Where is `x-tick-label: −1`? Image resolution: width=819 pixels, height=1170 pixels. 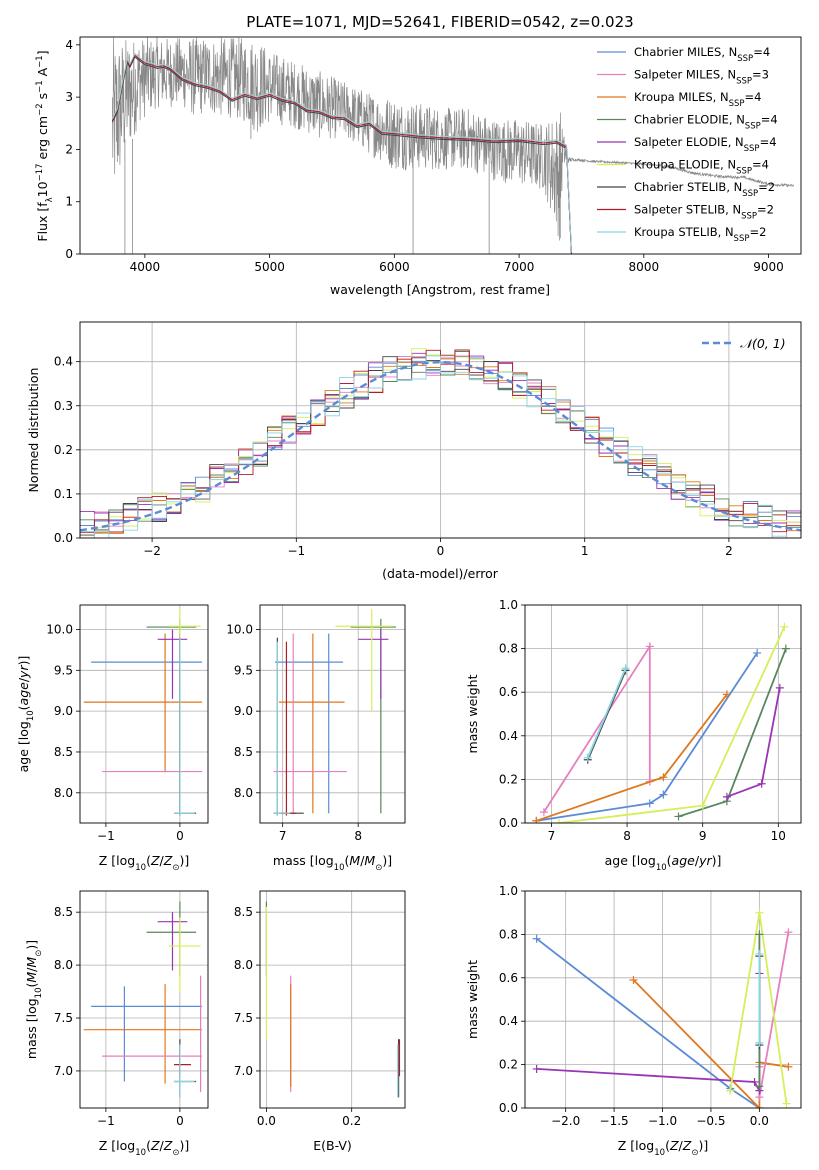 x-tick-label: −1 is located at coordinates (106, 1121).